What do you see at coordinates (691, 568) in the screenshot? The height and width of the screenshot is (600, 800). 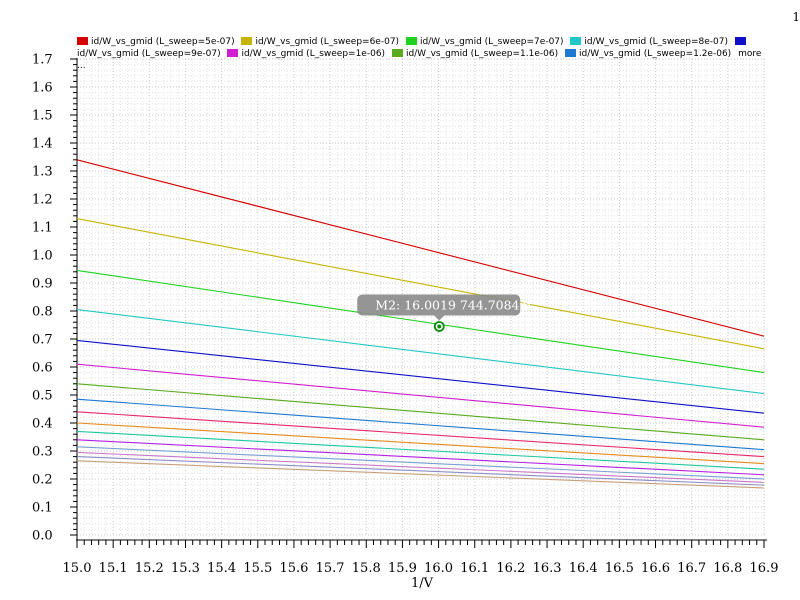 I see `x-tick-label: 16.7` at bounding box center [691, 568].